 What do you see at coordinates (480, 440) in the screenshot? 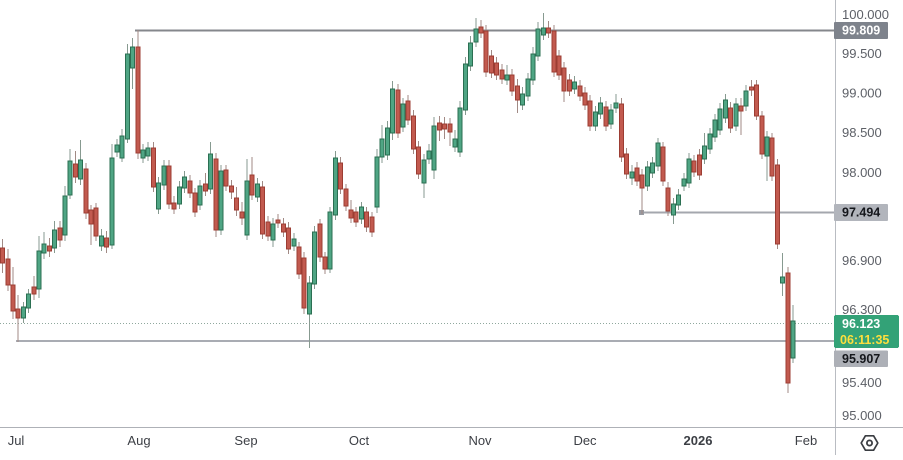
I see `svg-text: Nov` at bounding box center [480, 440].